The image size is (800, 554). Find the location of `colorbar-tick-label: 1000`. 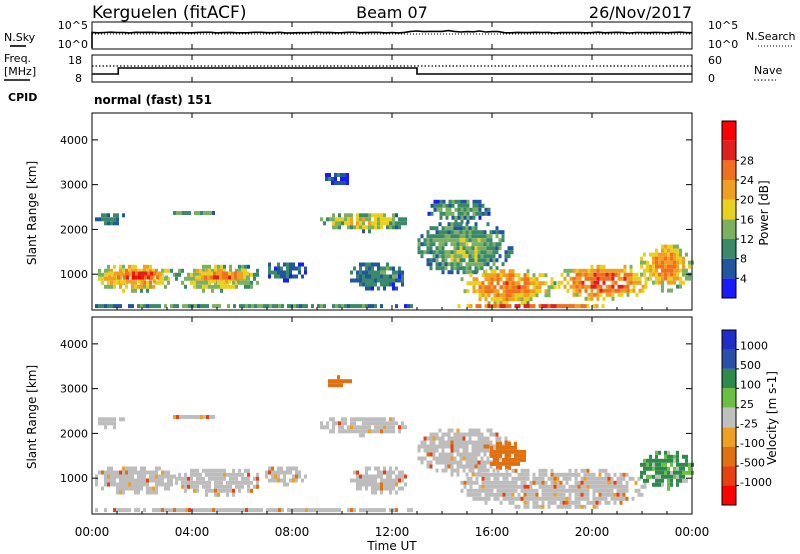

colorbar-tick-label: 1000 is located at coordinates (754, 346).